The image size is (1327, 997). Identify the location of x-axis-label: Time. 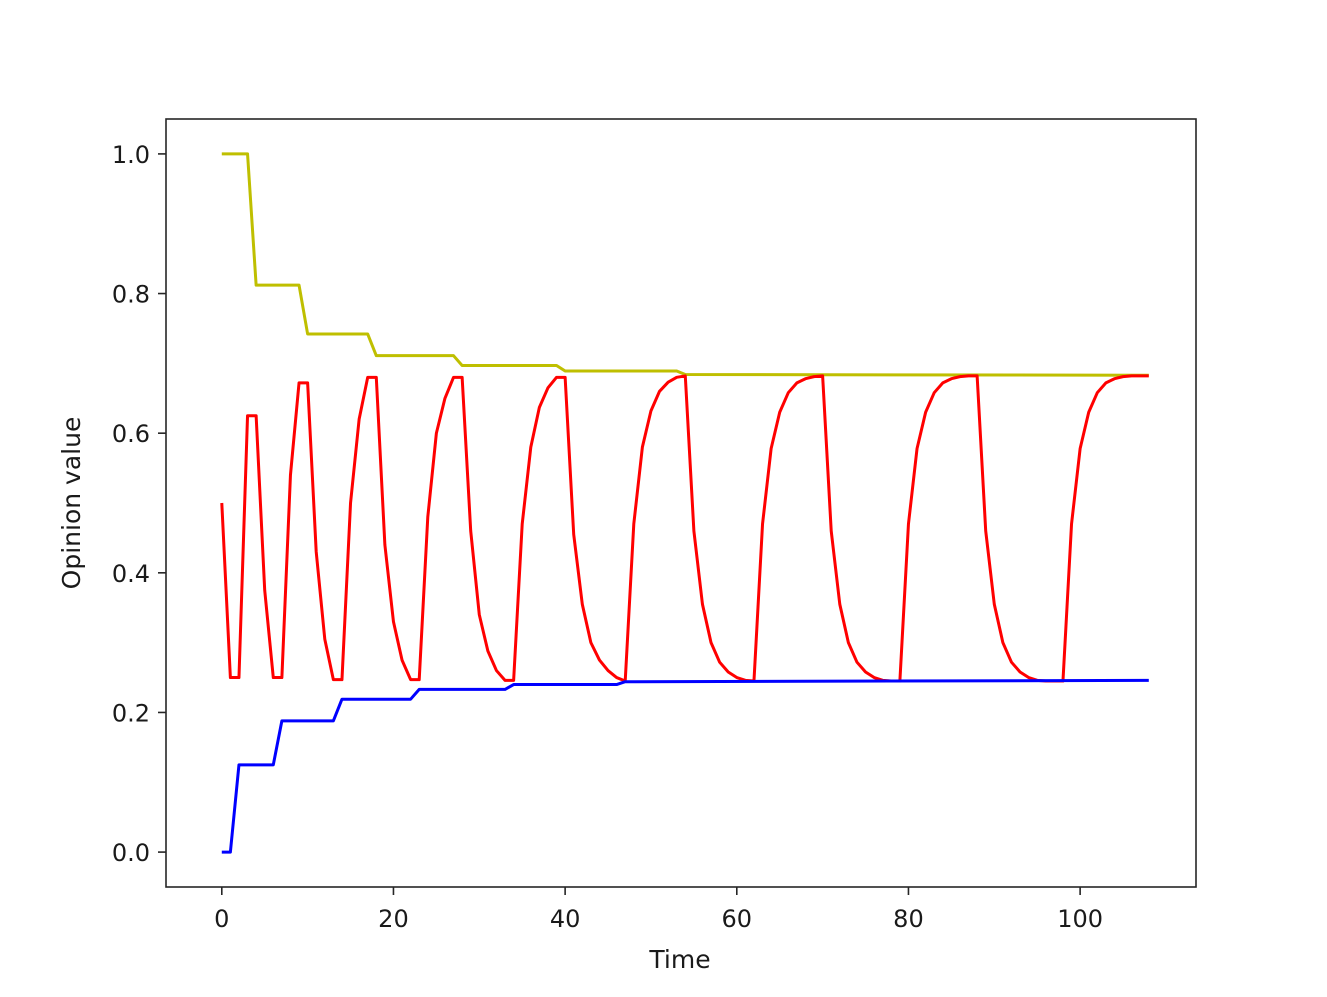
(679, 959).